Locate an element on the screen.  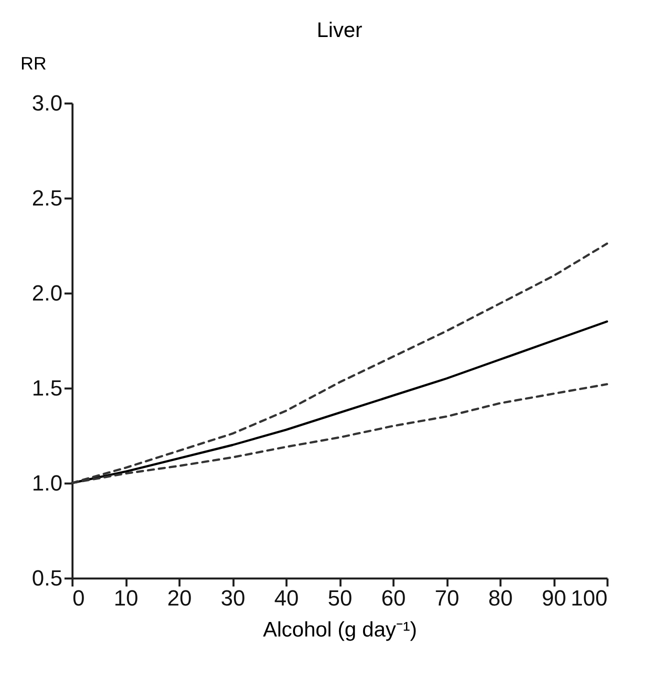
y-tick-label: 1.0 is located at coordinates (47, 483).